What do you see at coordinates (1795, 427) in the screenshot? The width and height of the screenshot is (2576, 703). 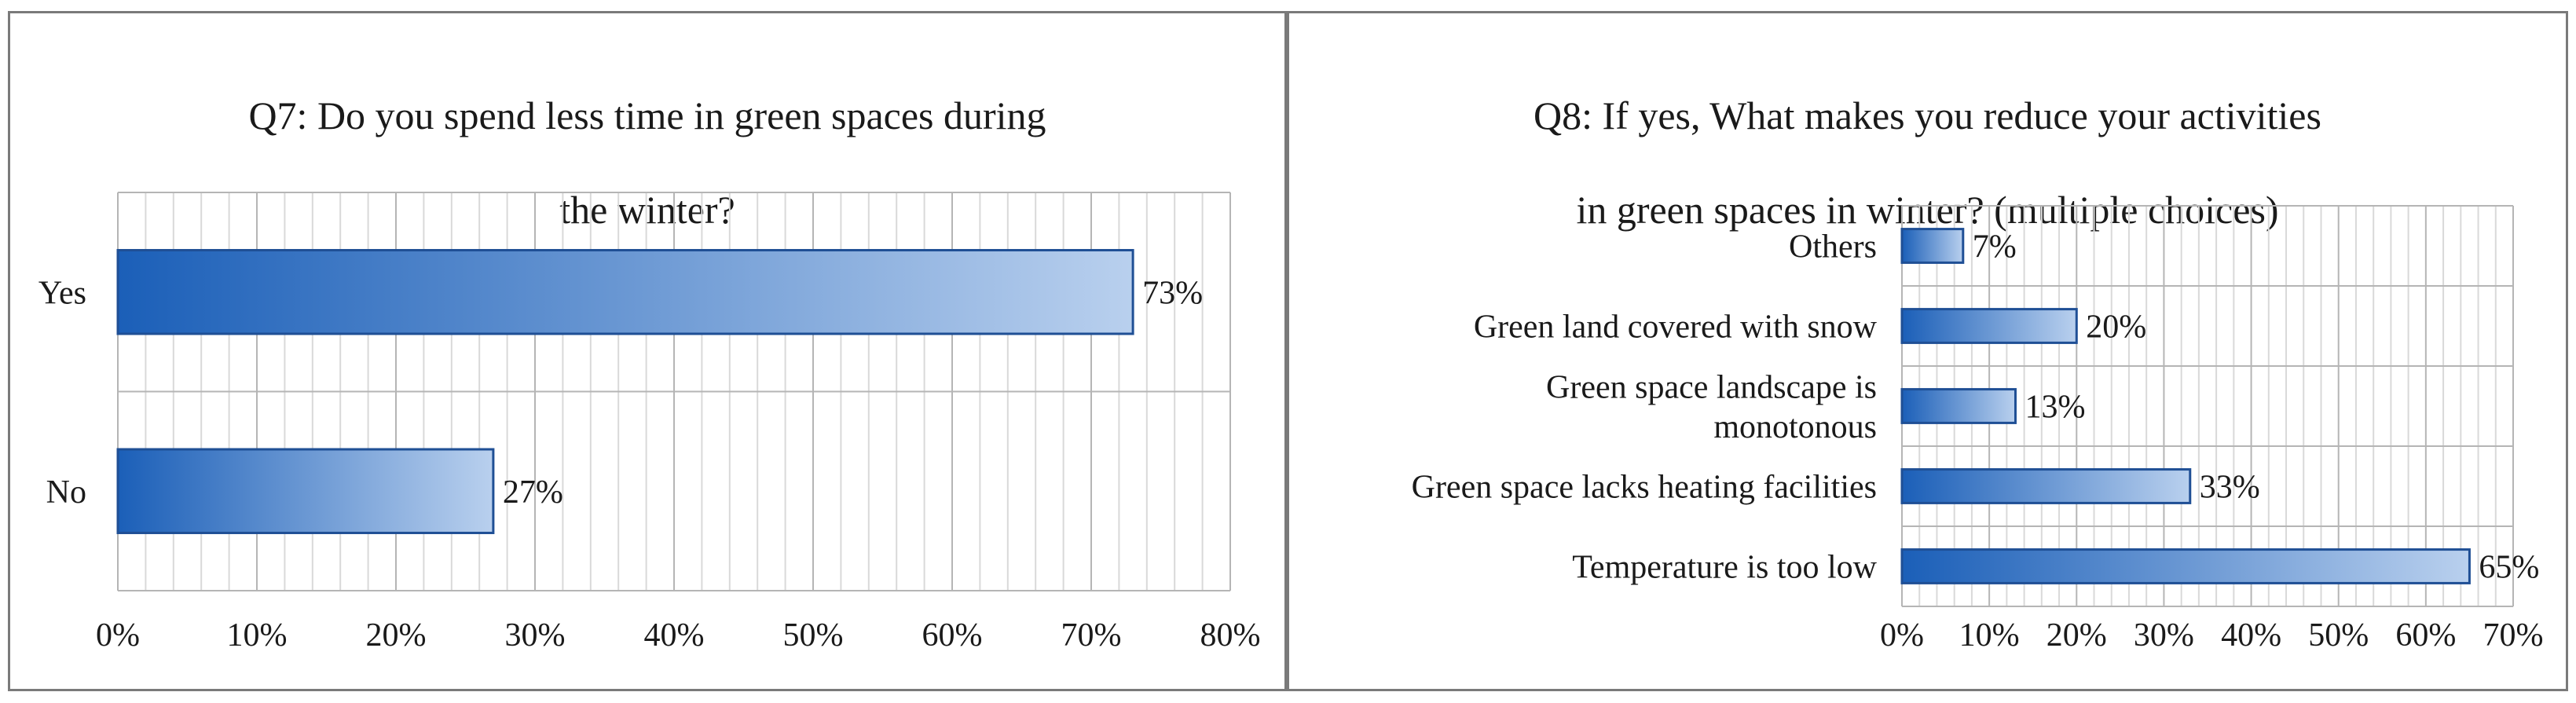 I see `q8-category-label: monotonous` at bounding box center [1795, 427].